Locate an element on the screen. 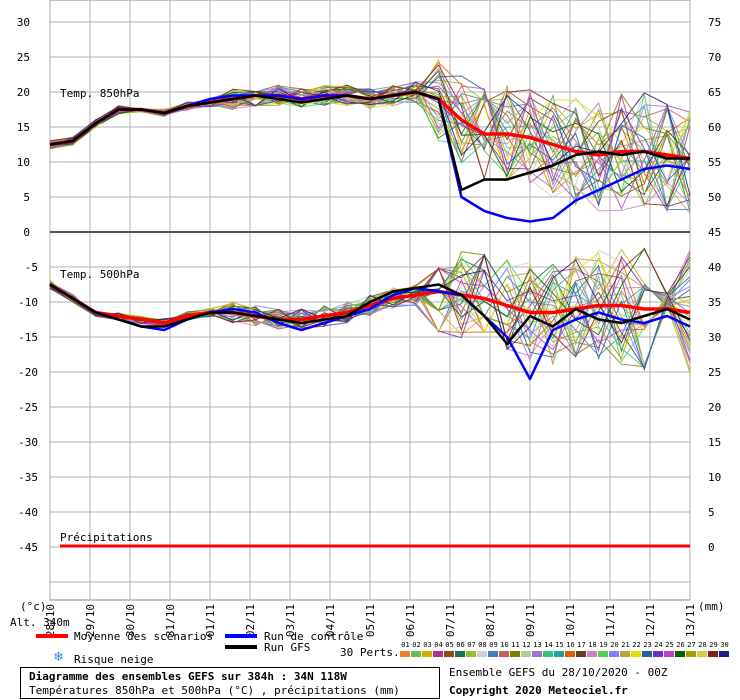 Image resolution: width=740 pixels, height=700 pixels. legend-mean-line is located at coordinates (52, 636).